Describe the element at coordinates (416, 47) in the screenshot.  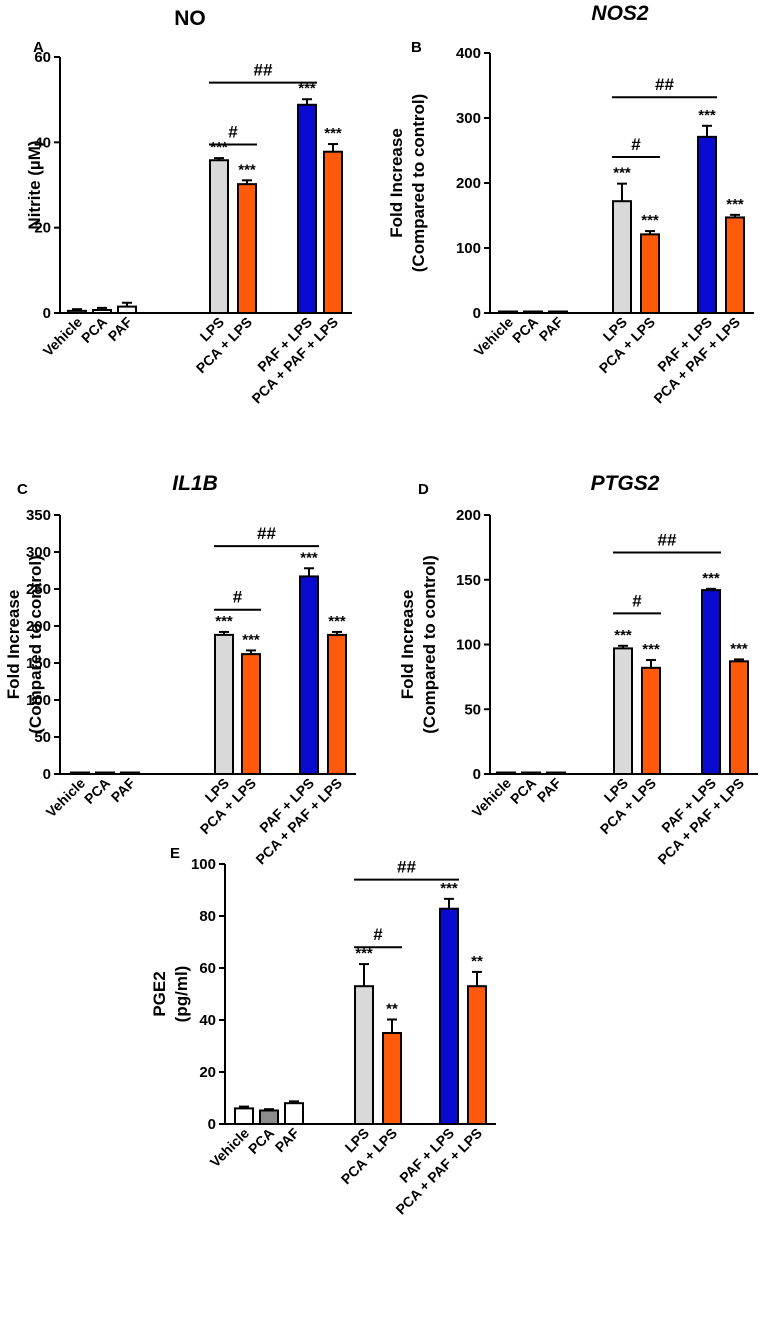
I see `panel-letter: B` at that location.